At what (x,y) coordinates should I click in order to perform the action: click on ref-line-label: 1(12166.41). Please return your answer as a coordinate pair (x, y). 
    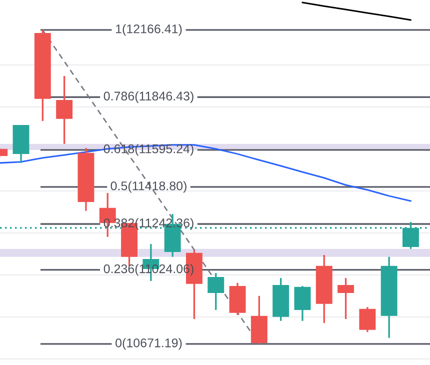
    Looking at the image, I should click on (149, 30).